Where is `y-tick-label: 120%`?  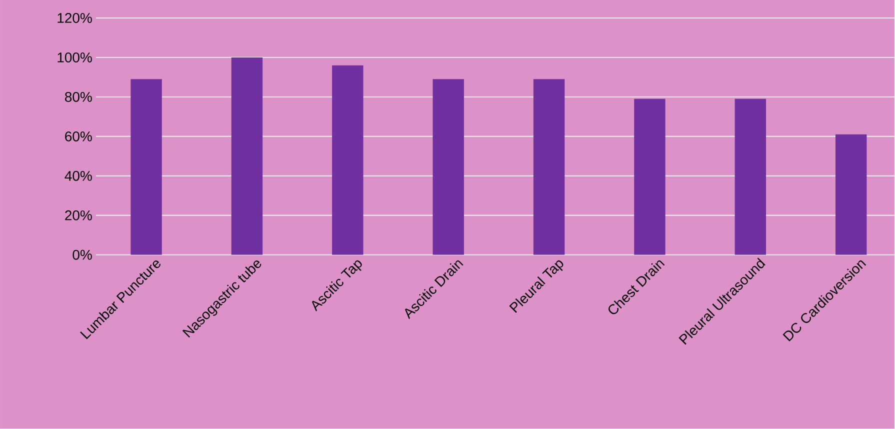 y-tick-label: 120% is located at coordinates (75, 18).